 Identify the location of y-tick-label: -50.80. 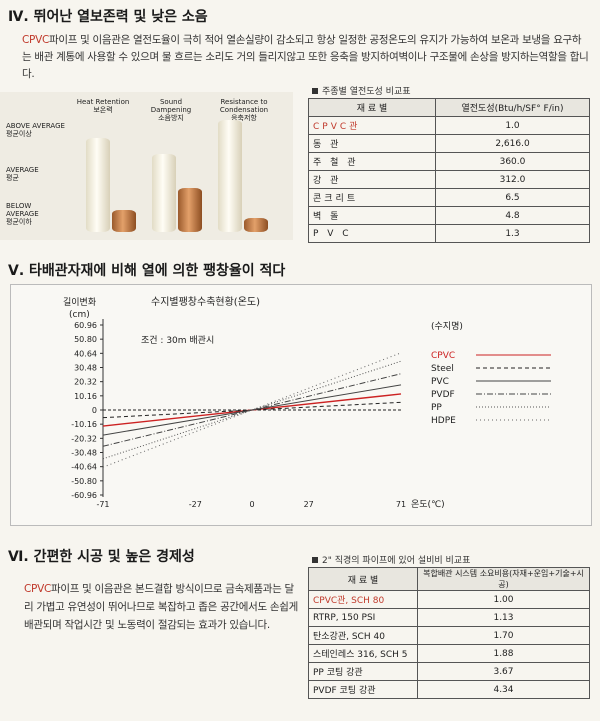
(84, 481).